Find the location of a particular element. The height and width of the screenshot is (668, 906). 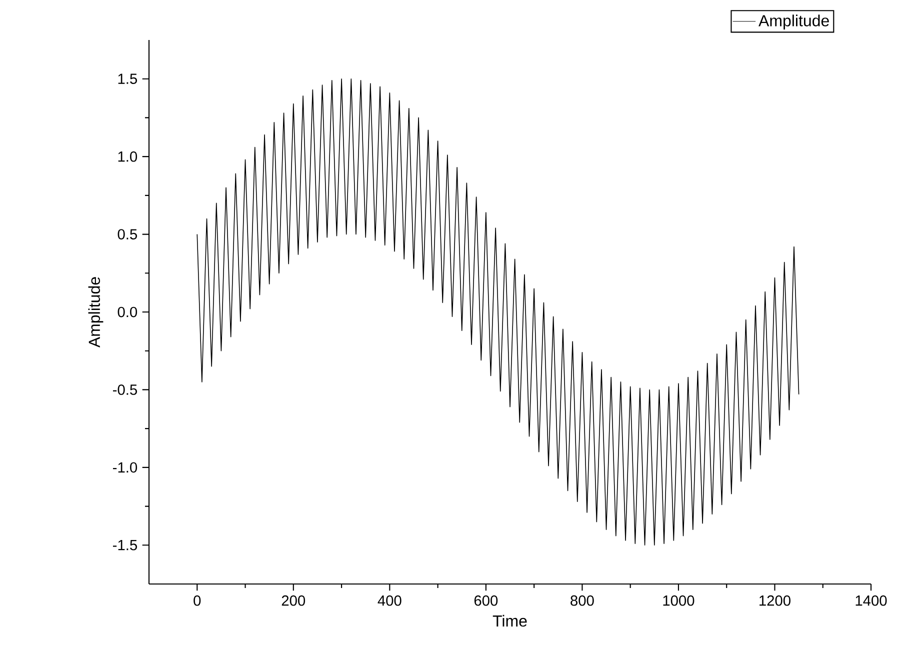

legend-label: Amplitude is located at coordinates (793, 22).